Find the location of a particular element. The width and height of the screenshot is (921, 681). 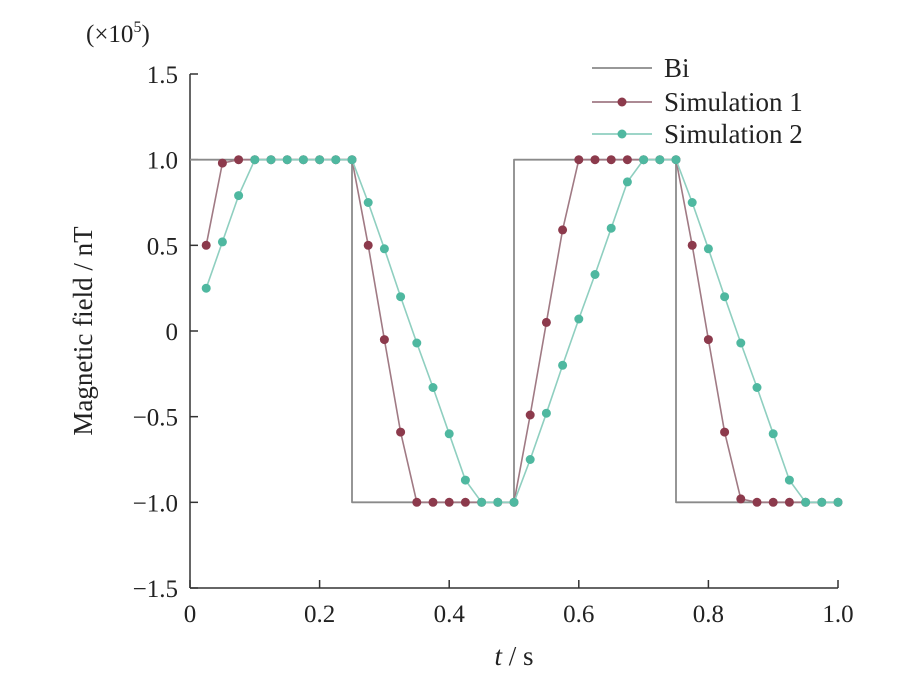

legend: Bi Simulation 1 Simulation 2 is located at coordinates (697, 101).